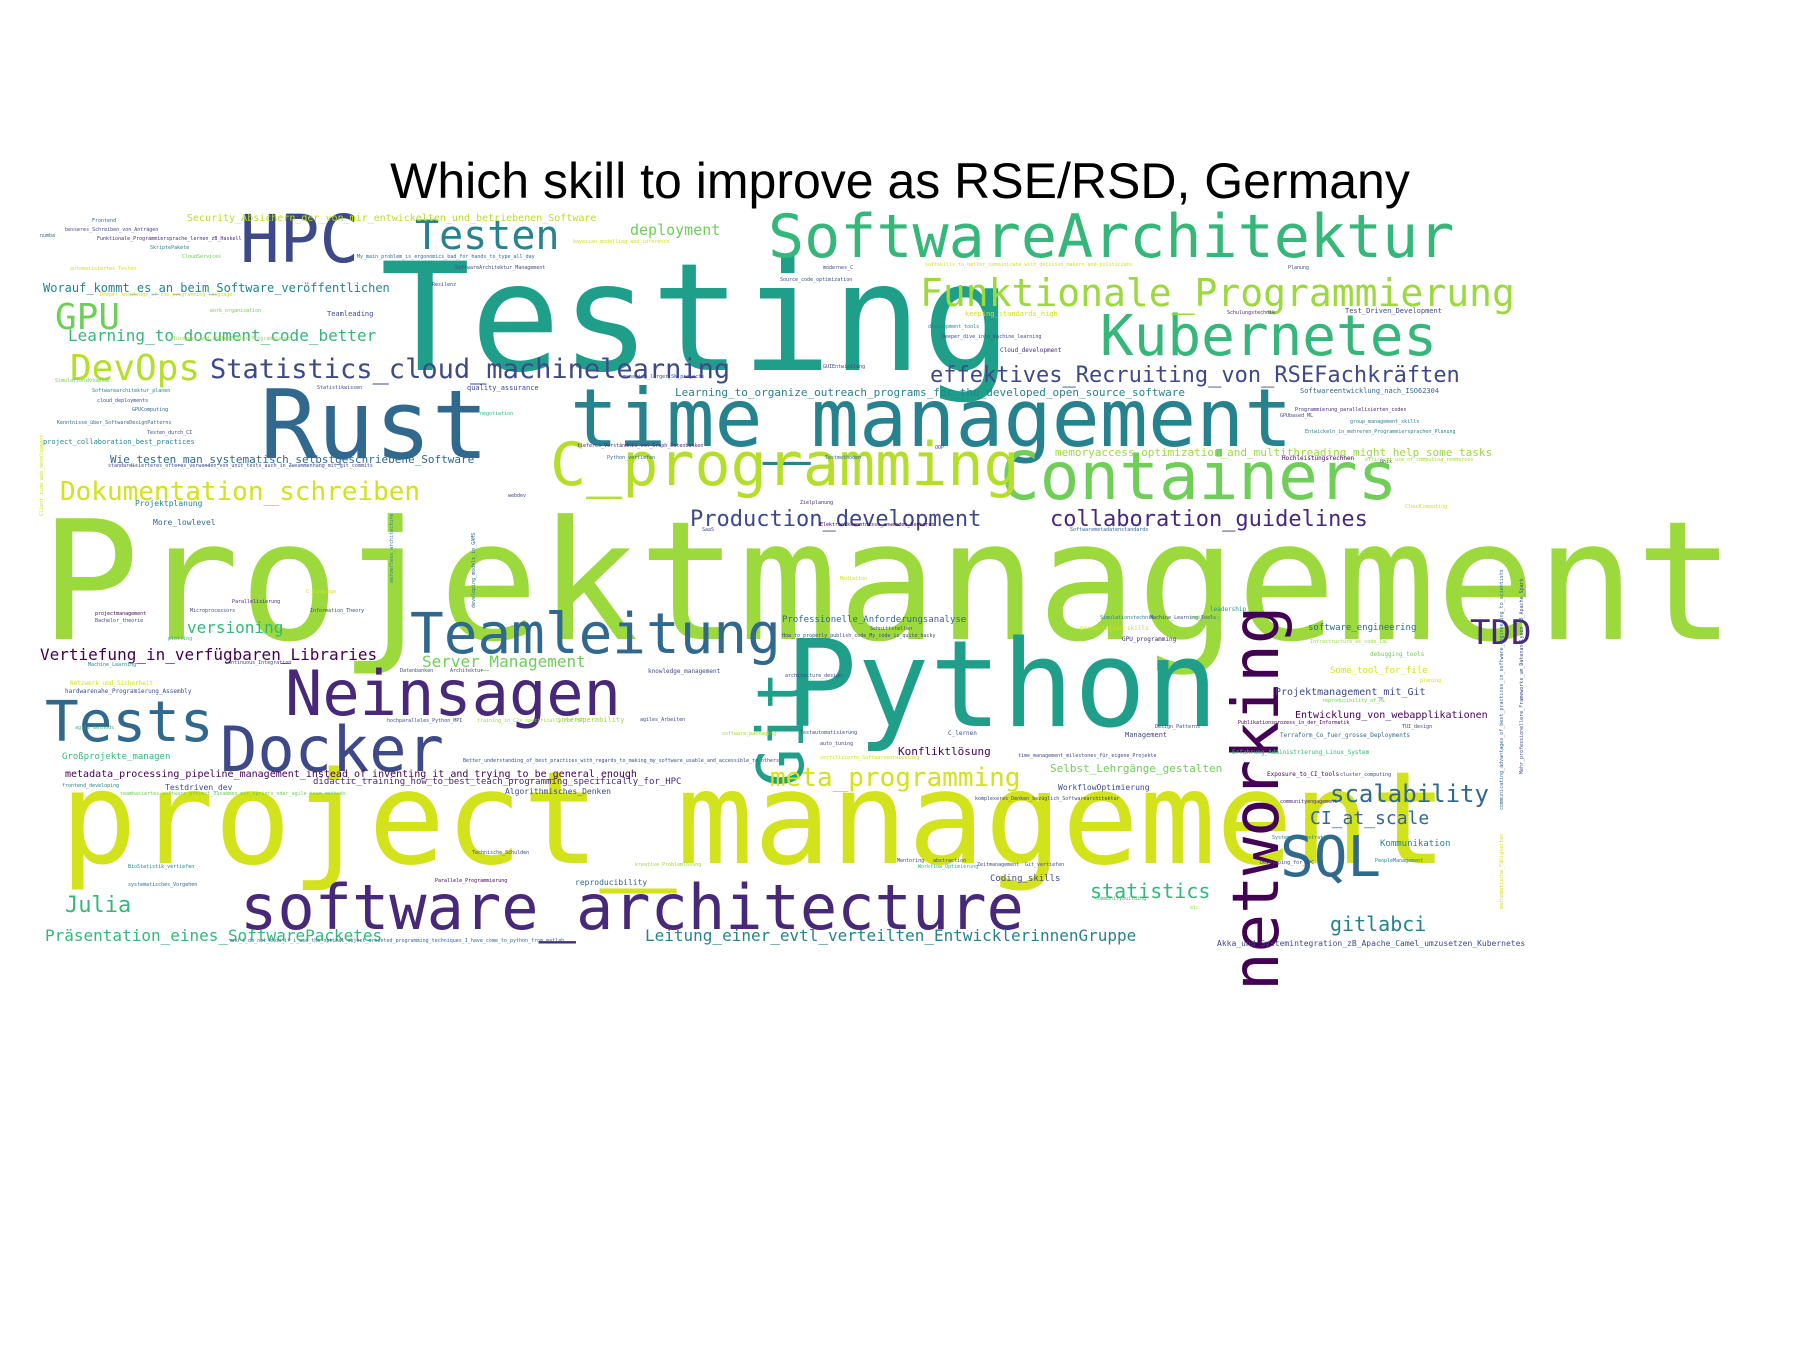  I want to click on word-108: Kenntnisse_über_SoftwareDesignPatterns, so click(114, 423).